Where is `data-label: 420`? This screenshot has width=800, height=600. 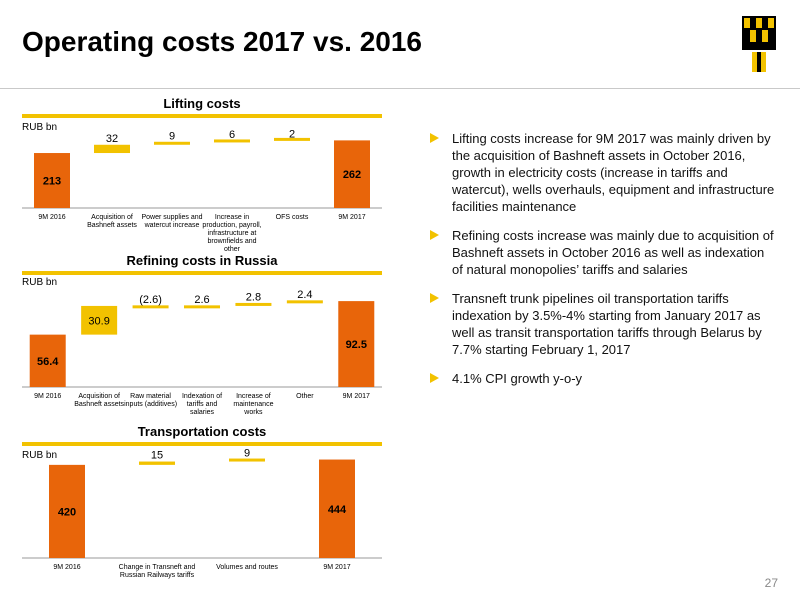
data-label: 420 is located at coordinates (67, 512).